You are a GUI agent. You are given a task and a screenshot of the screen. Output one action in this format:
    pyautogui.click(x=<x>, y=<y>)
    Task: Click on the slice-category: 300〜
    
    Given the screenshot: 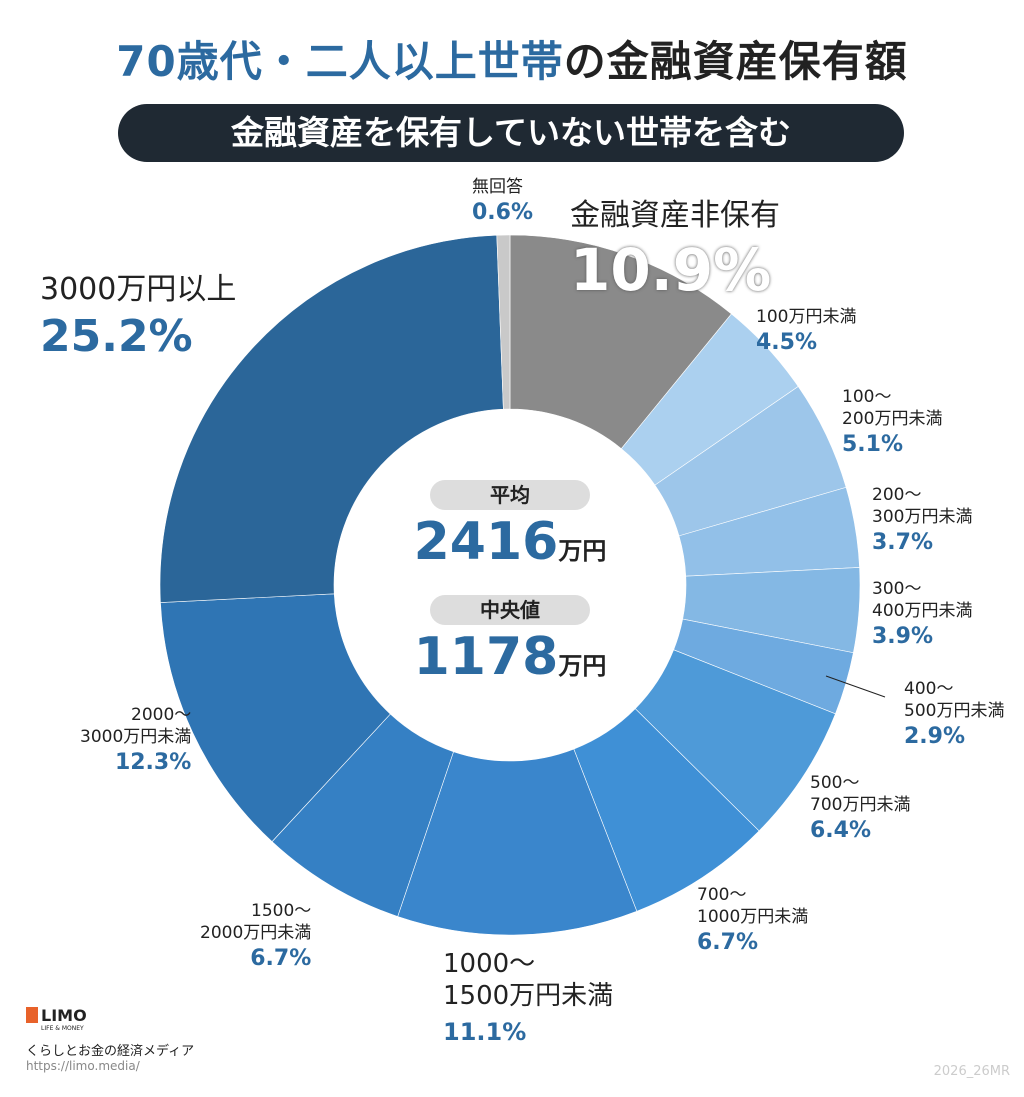 What is the action you would take?
    pyautogui.click(x=897, y=589)
    